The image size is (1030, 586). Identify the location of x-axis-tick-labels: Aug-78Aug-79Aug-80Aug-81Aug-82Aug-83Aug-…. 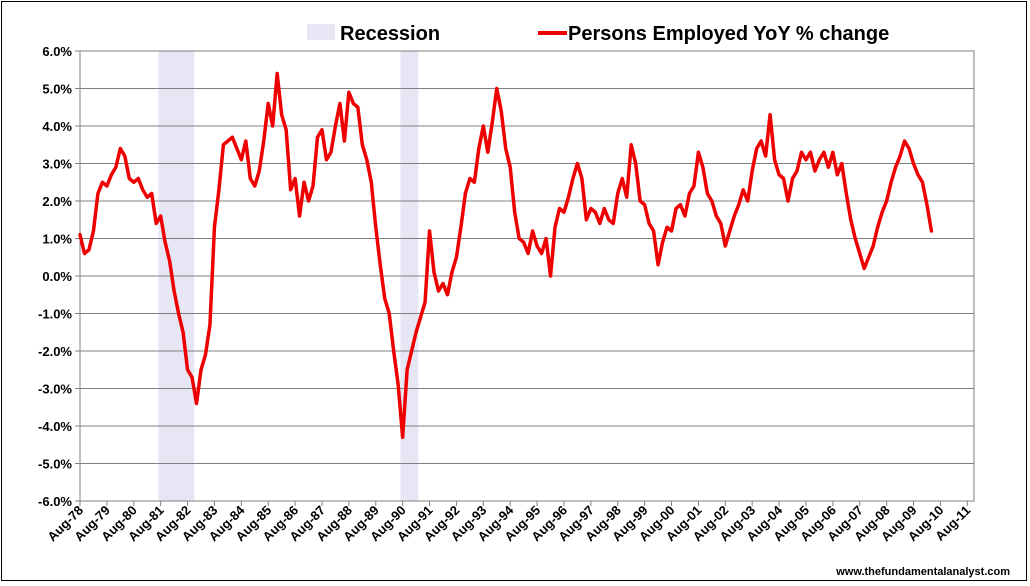
(508, 522).